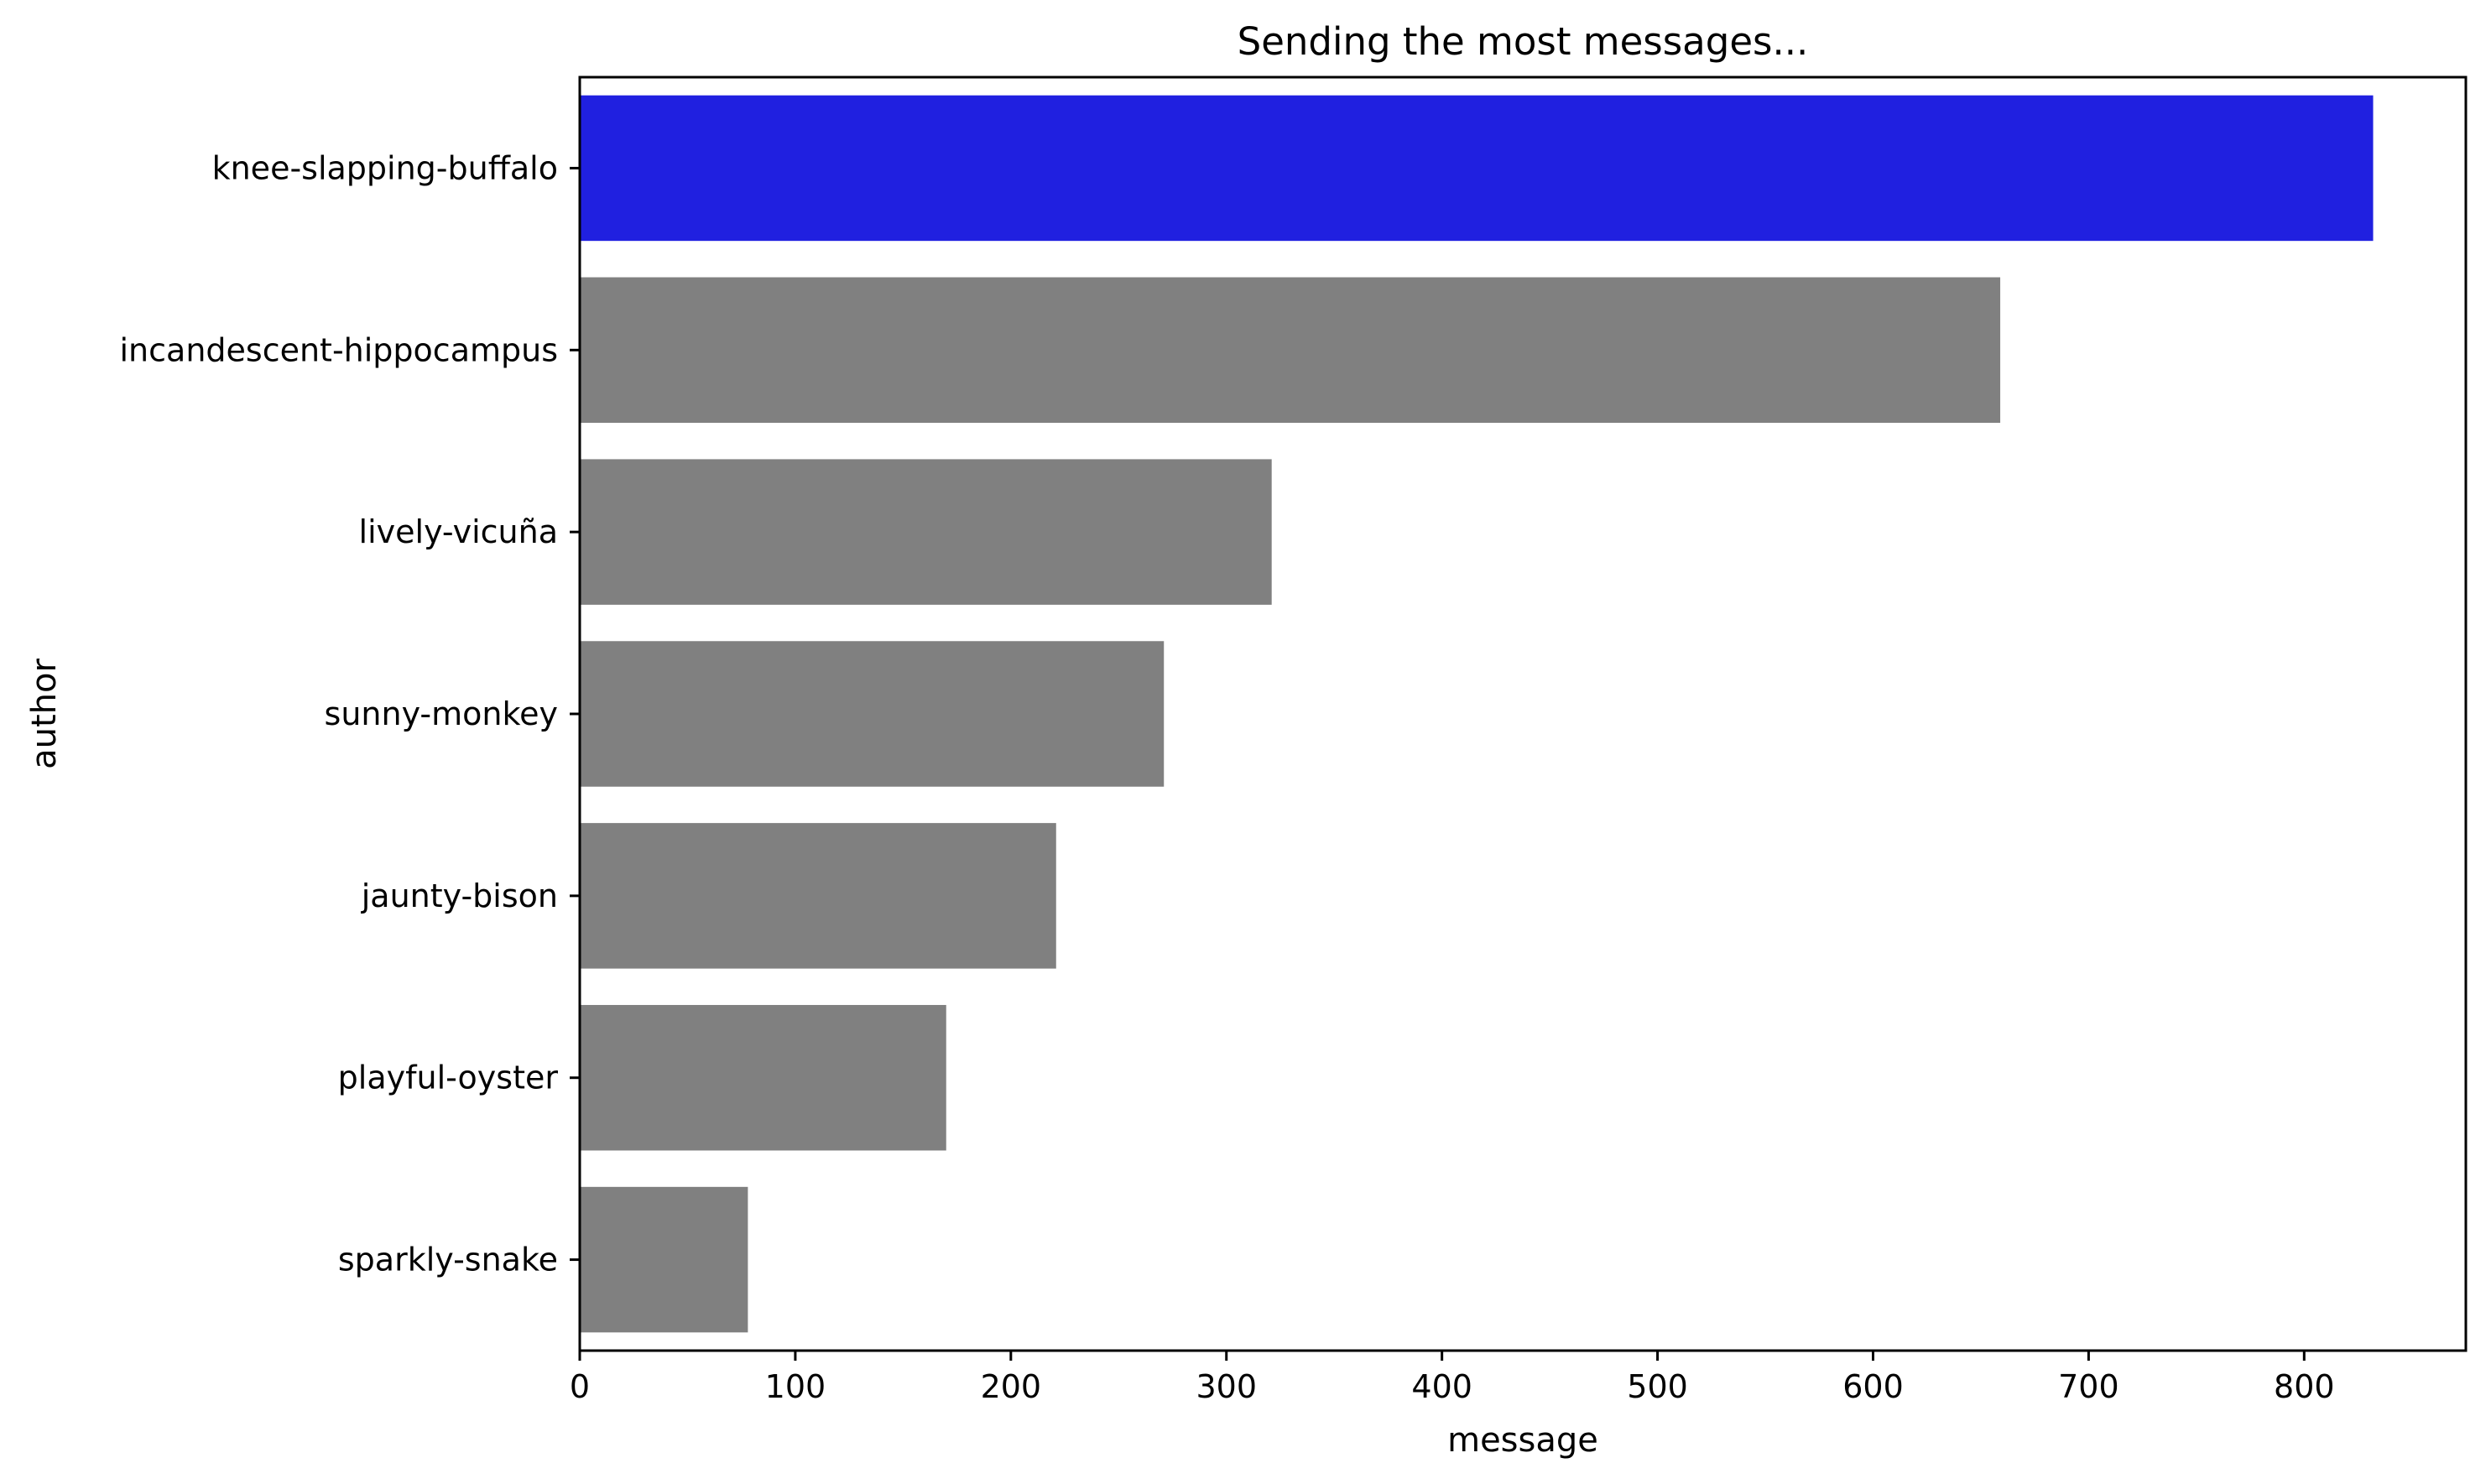  What do you see at coordinates (442, 713) in the screenshot?
I see `y-tick-label: sunny-monkey` at bounding box center [442, 713].